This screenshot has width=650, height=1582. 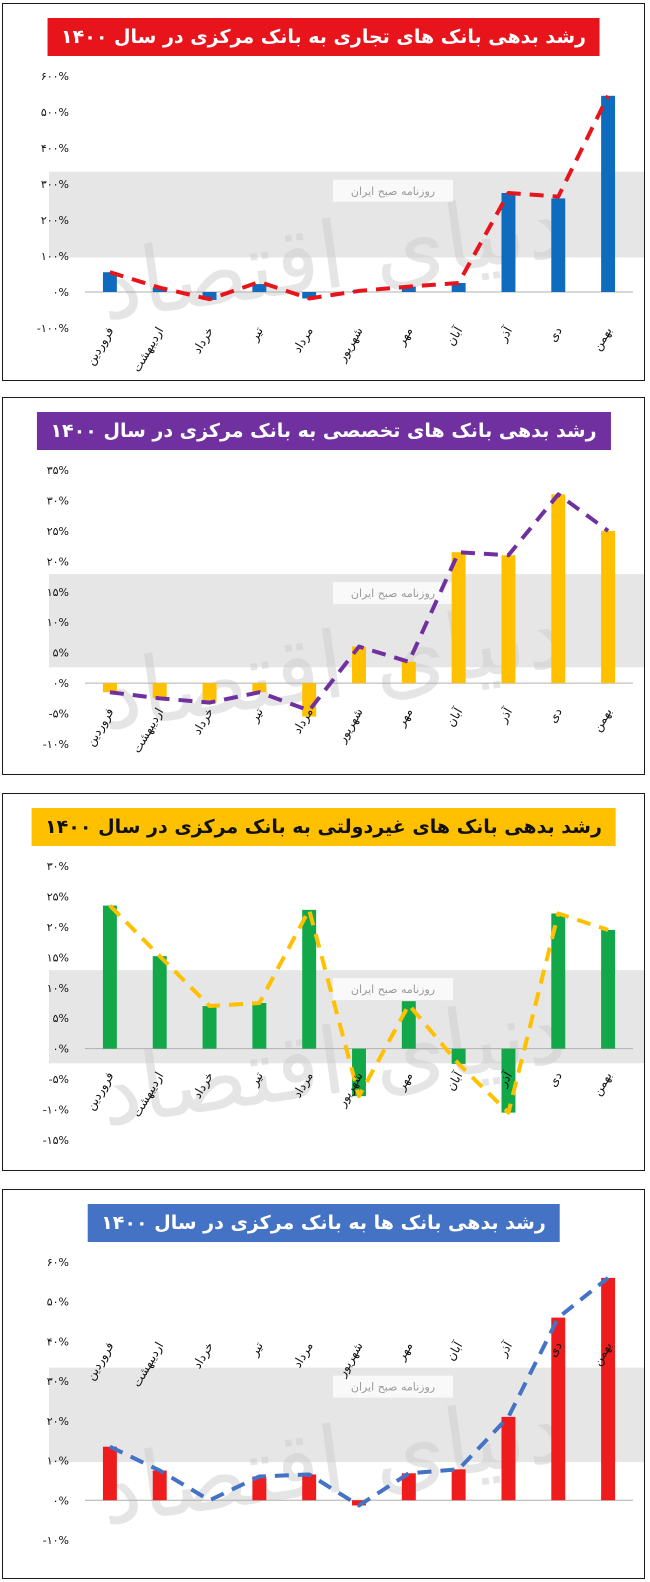 What do you see at coordinates (56, 1540) in the screenshot?
I see `y-tick-label: -۱۰%` at bounding box center [56, 1540].